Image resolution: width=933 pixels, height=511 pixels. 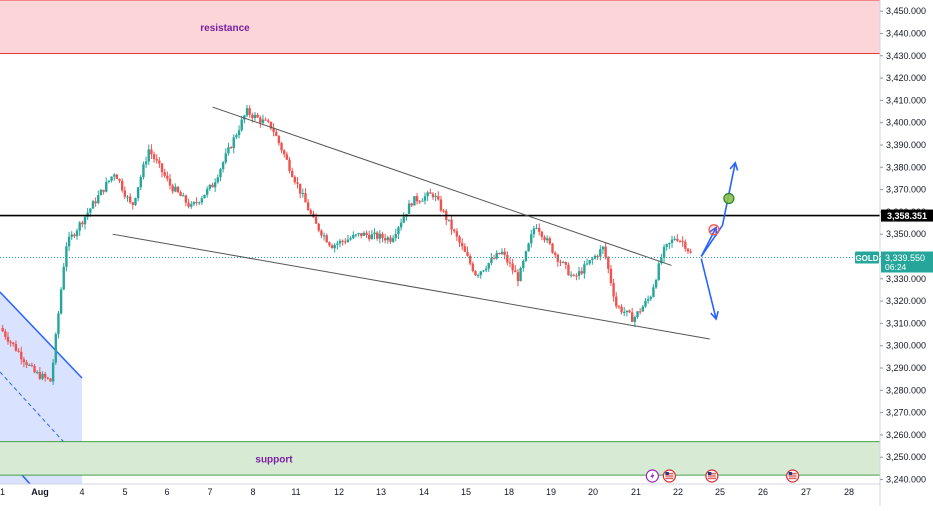 What do you see at coordinates (440, 27) in the screenshot?
I see `resistance-zone` at bounding box center [440, 27].